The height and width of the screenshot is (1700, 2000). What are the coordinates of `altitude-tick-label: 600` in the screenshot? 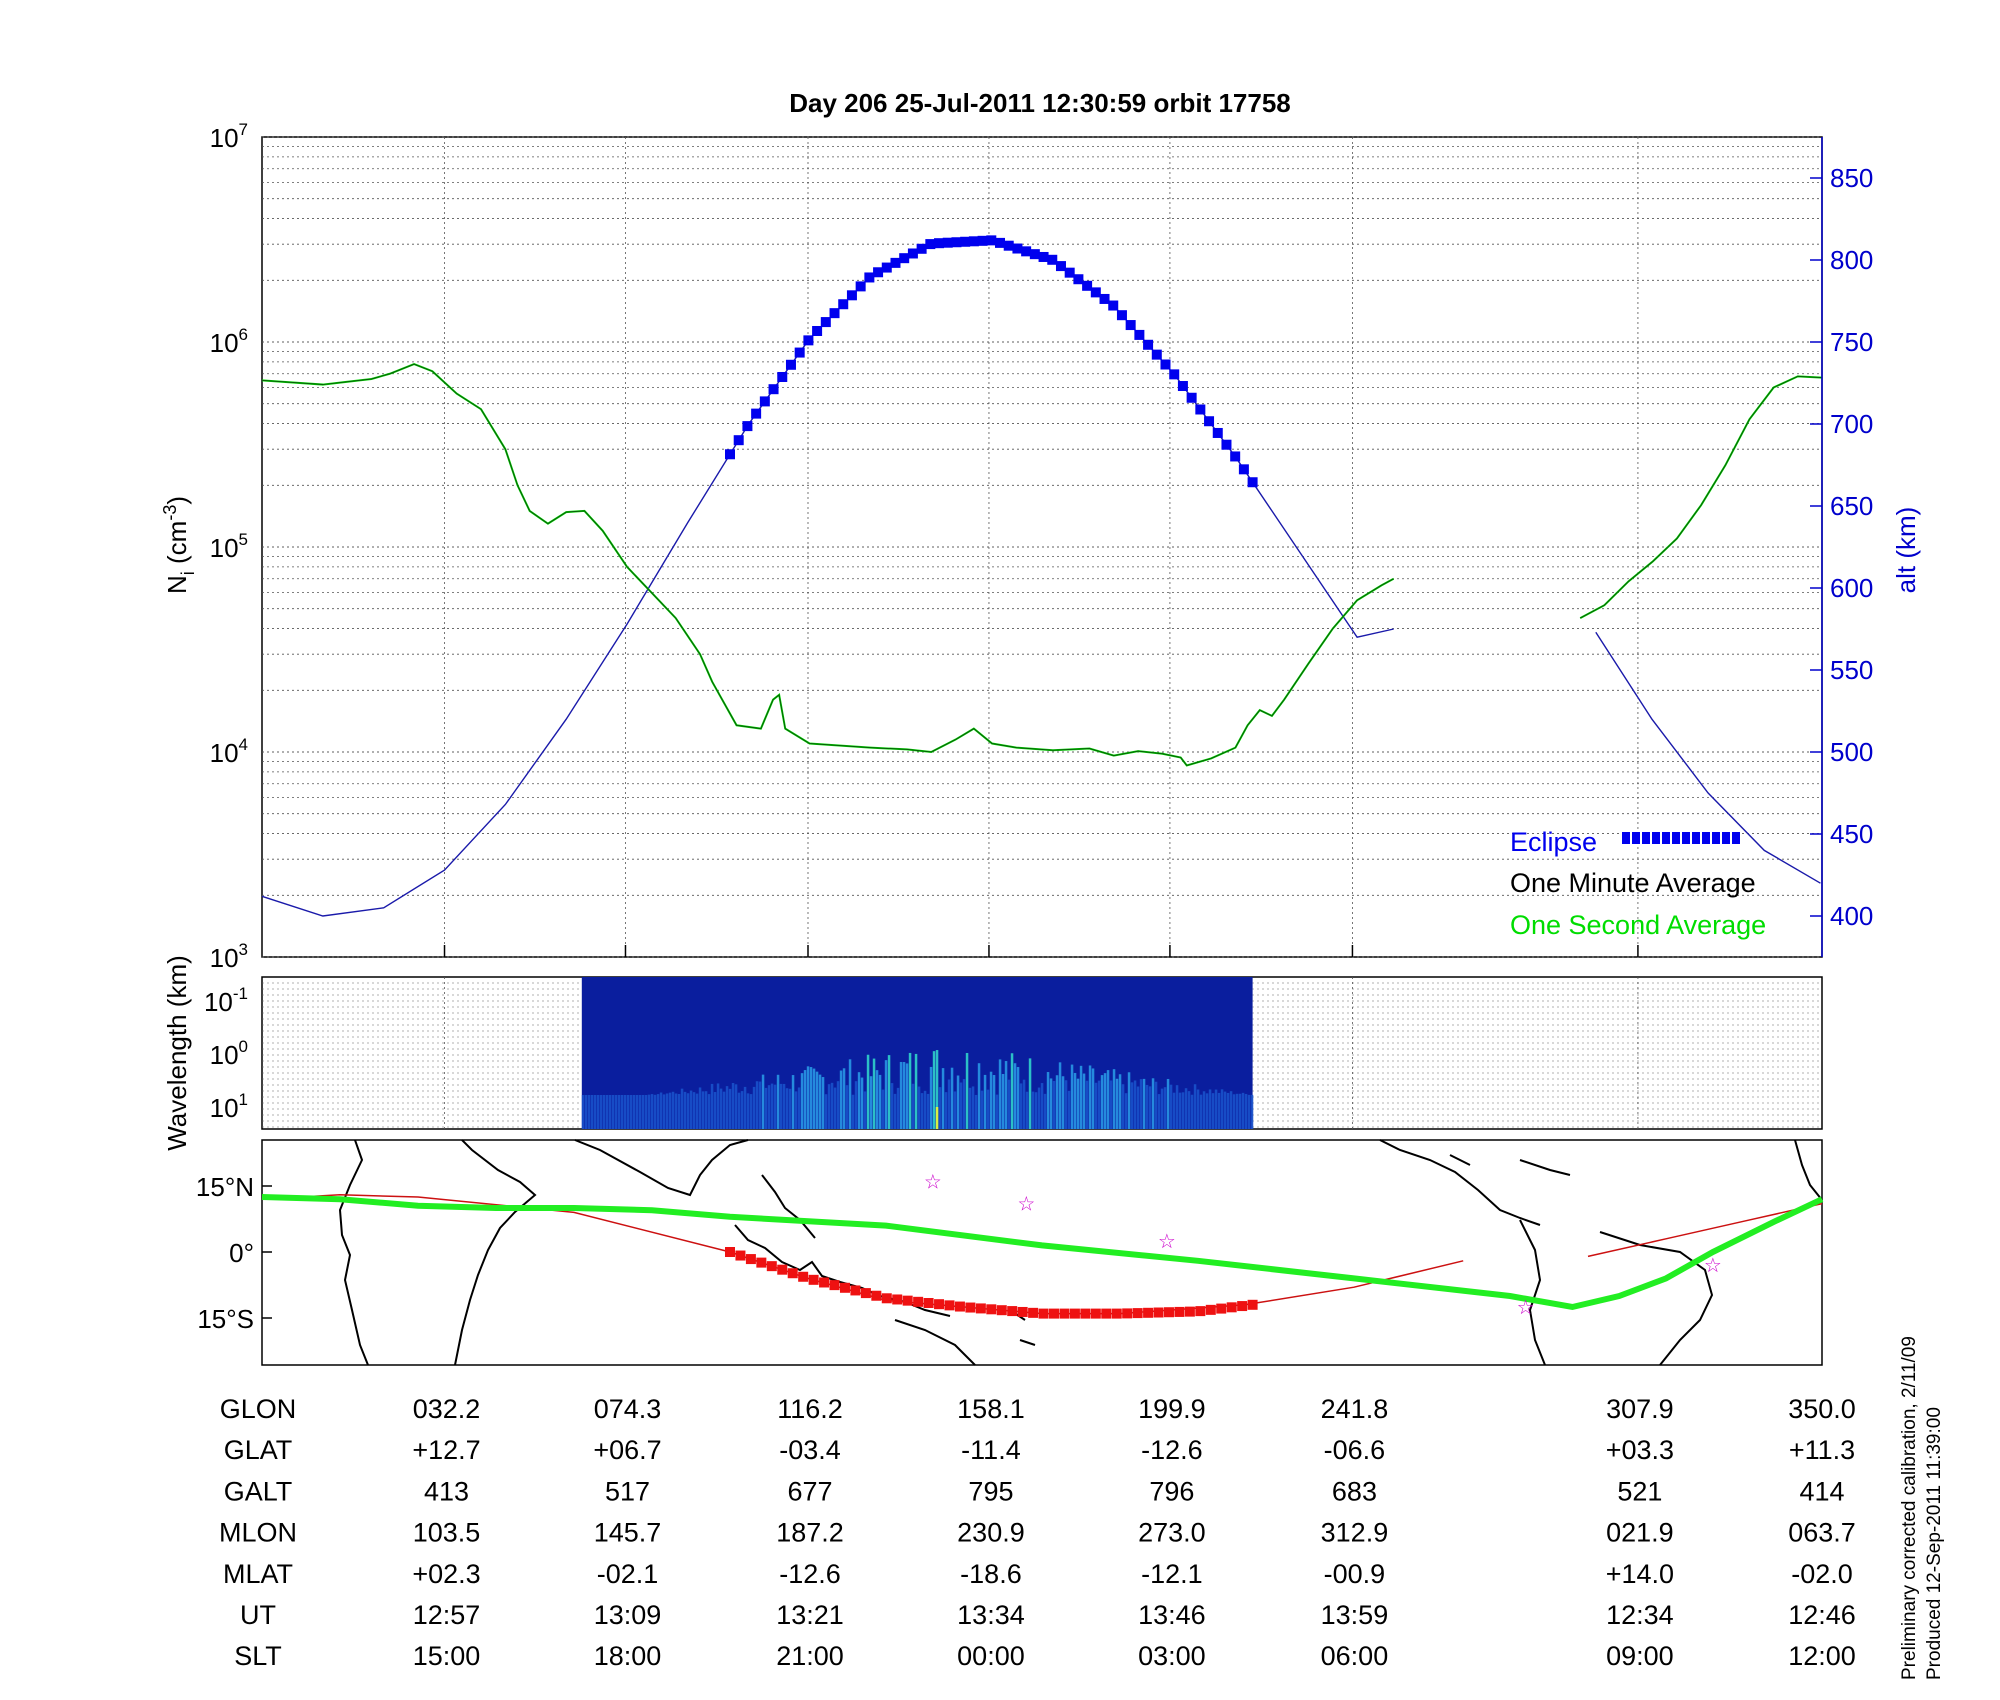 It's located at (1851, 588).